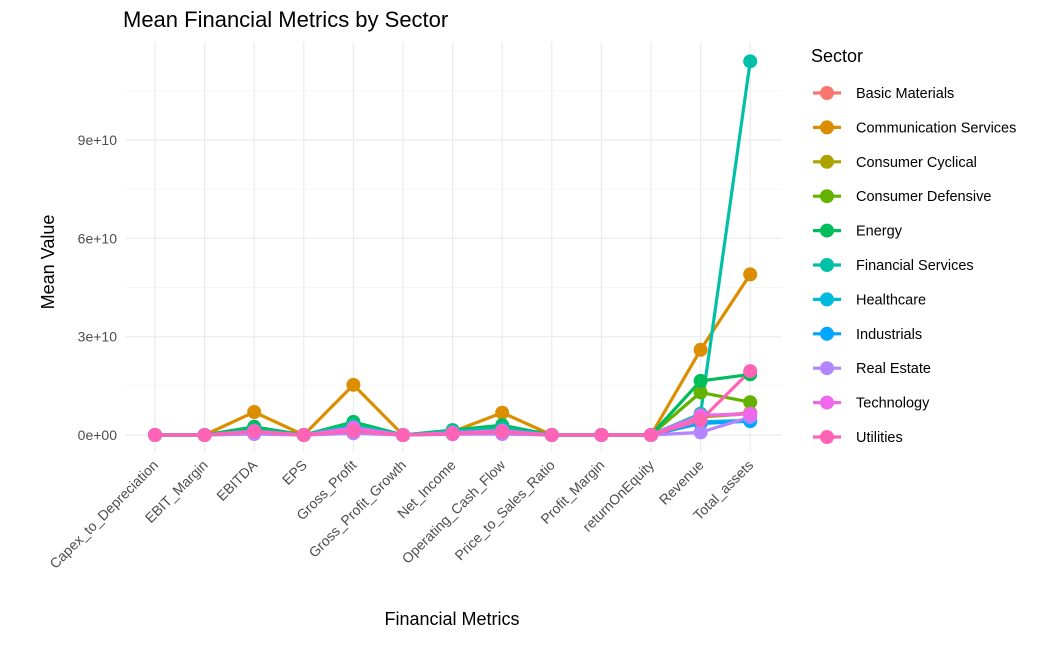 The image size is (1058, 654). I want to click on legend-label: Real Estate, so click(893, 369).